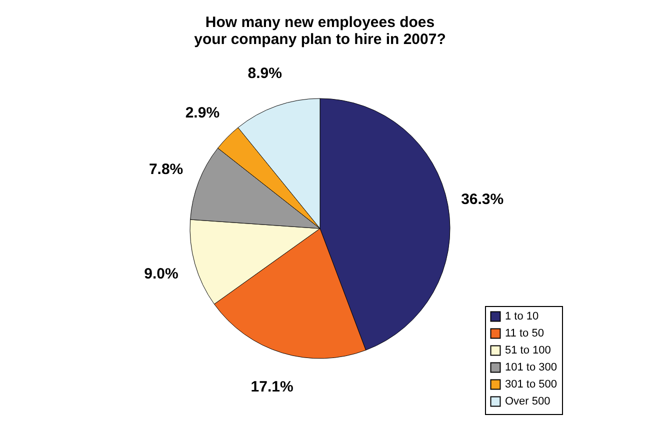  I want to click on legend-label: Over 500, so click(527, 402).